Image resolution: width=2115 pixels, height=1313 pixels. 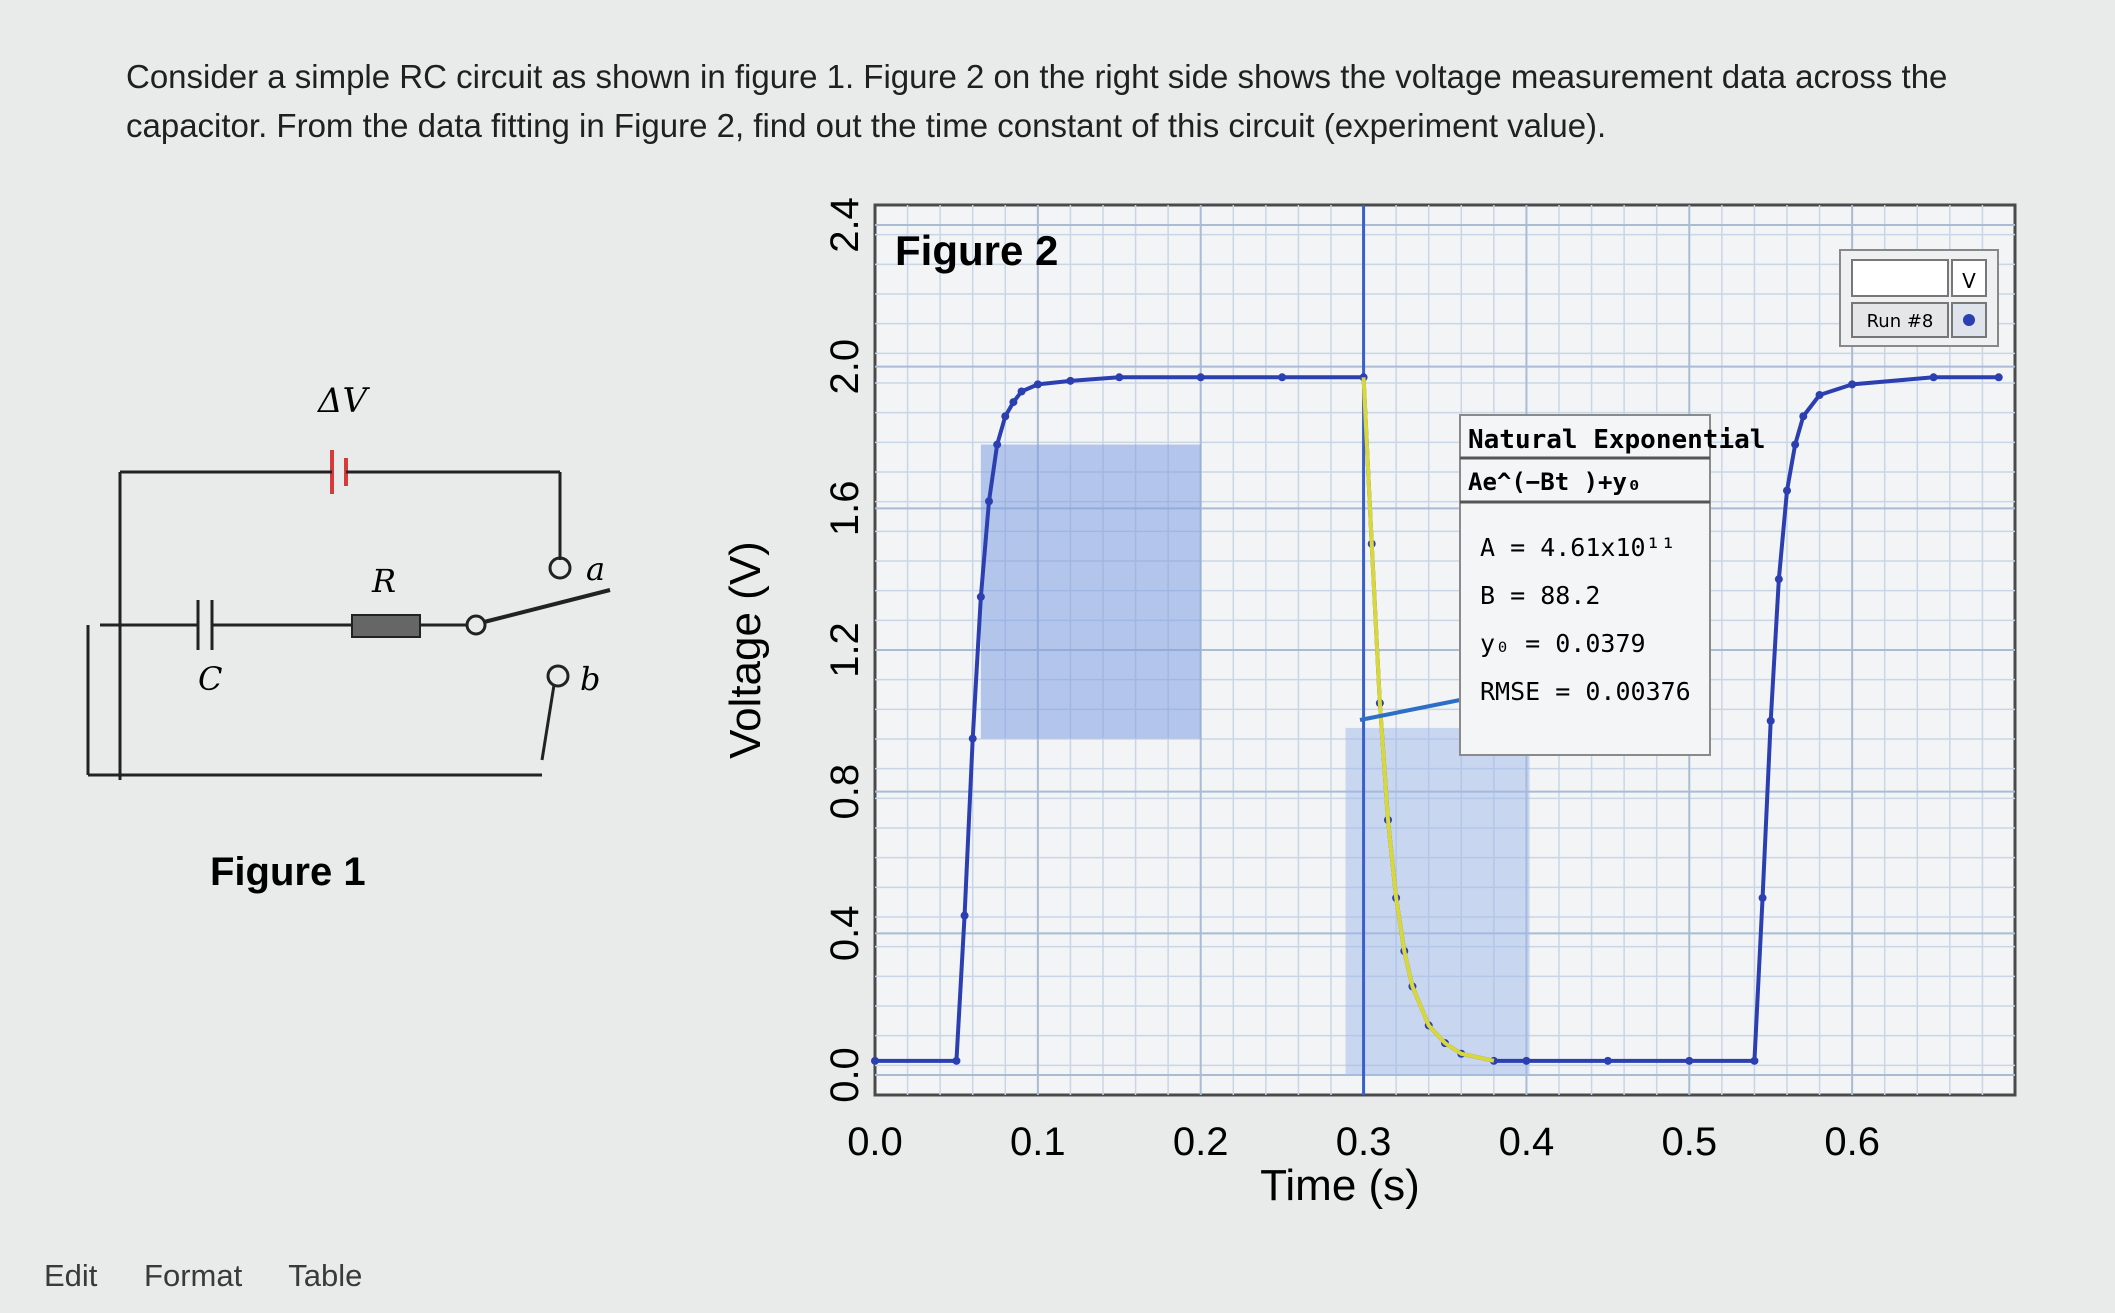 I want to click on fit-param-b: B = 88.2, so click(x=1540, y=595).